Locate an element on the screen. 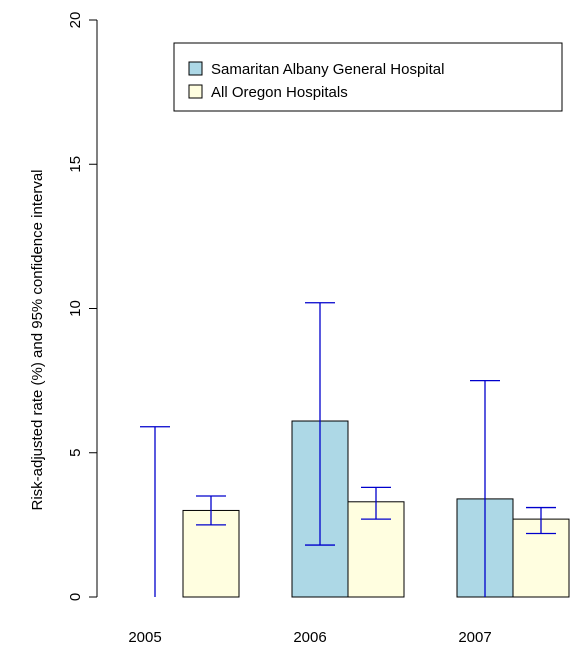 This screenshot has height=653, width=579. x-category-label: 2007 is located at coordinates (474, 637).